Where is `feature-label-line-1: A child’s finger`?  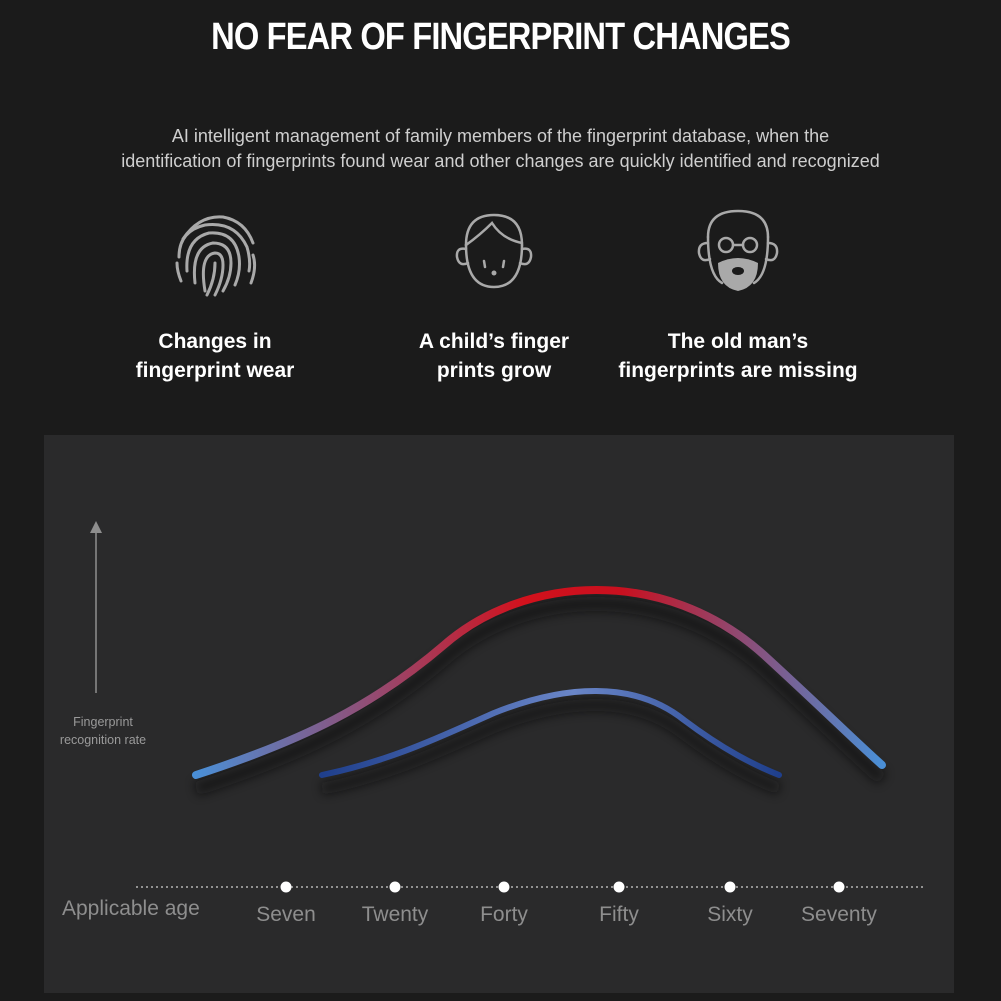 feature-label-line-1: A child’s finger is located at coordinates (494, 341).